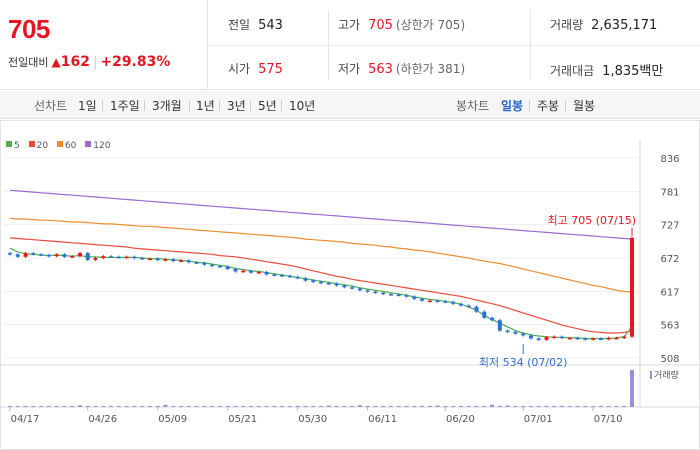 This screenshot has height=450, width=700. I want to click on y-tick-label: 508, so click(669, 359).